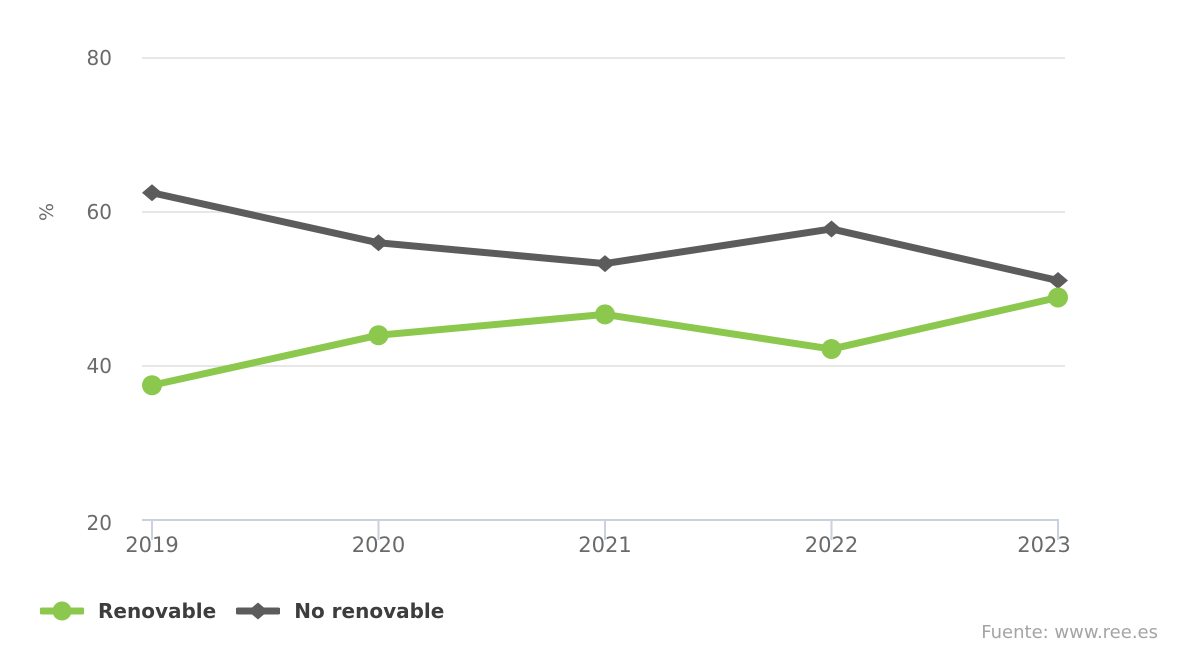 This screenshot has width=1187, height=651. I want to click on x-tick-label-2023: 2023, so click(1043, 545).